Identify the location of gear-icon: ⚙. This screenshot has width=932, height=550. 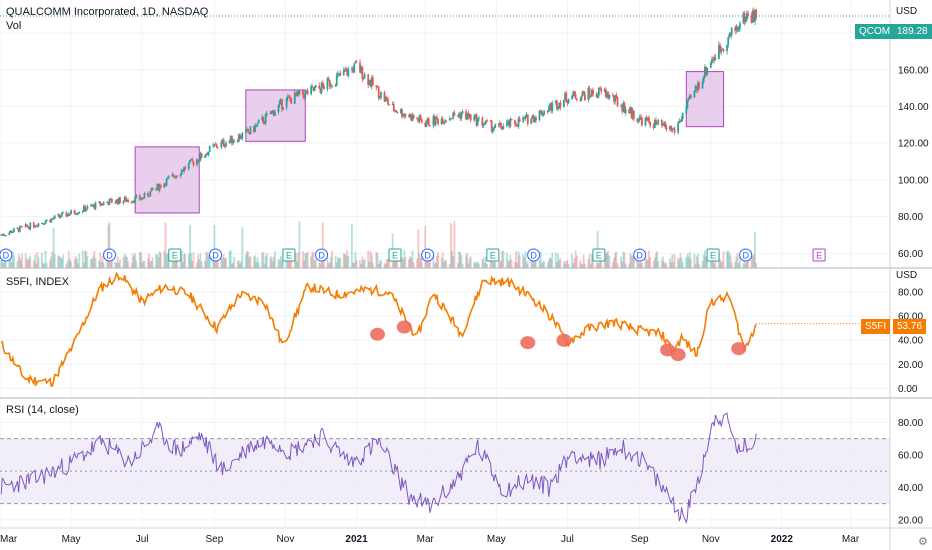
(923, 542).